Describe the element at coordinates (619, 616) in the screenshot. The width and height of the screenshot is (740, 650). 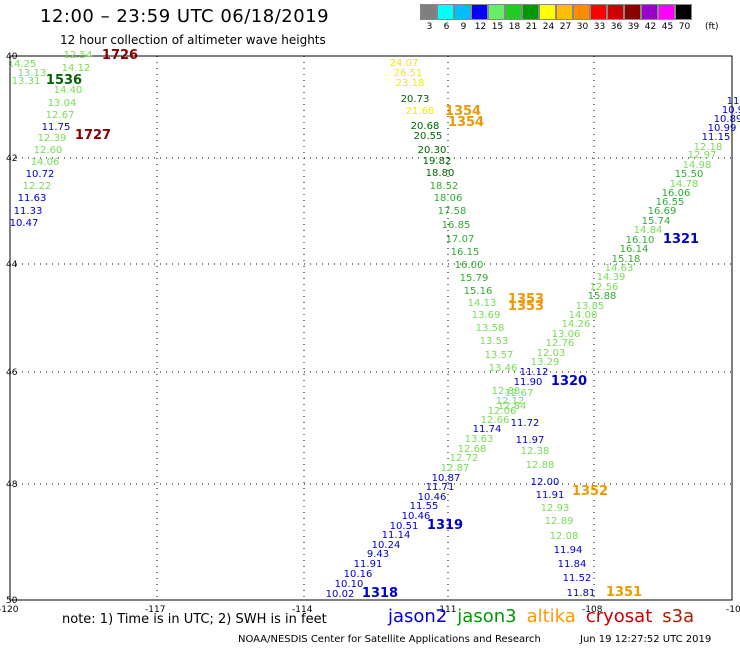
I see `satellite-cryosat: cryosat` at that location.